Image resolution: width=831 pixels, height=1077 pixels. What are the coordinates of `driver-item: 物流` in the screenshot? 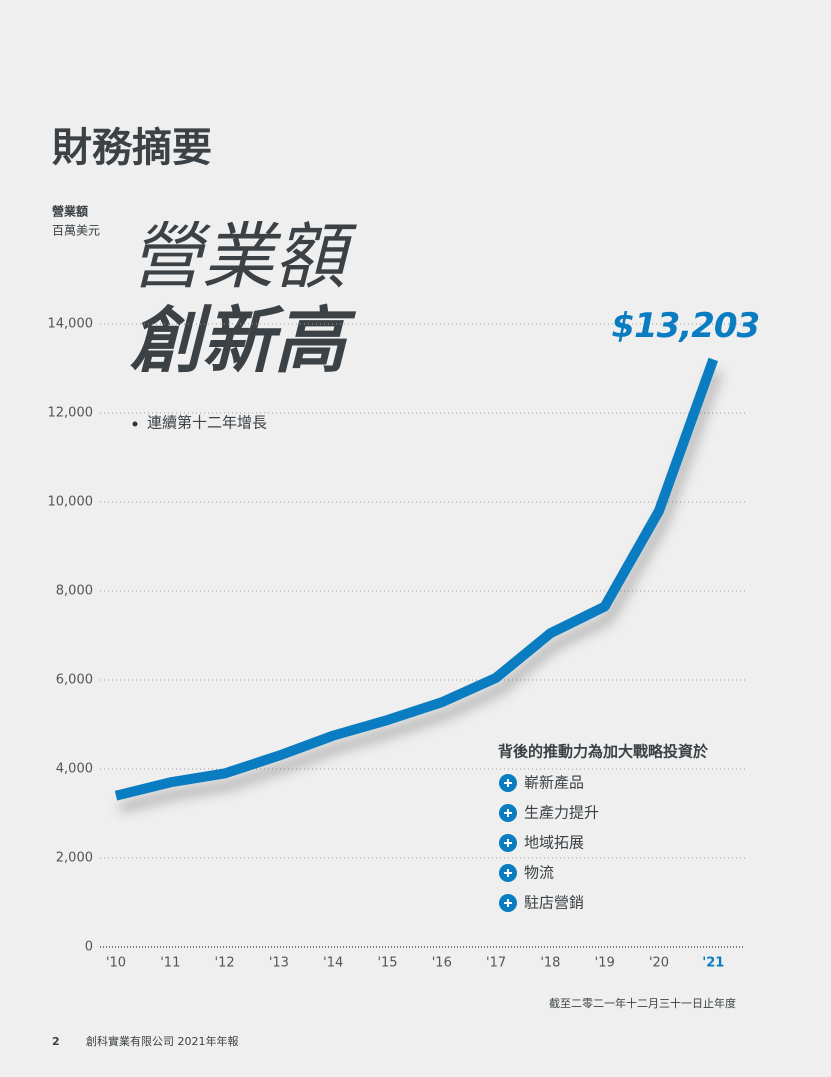 It's located at (539, 873).